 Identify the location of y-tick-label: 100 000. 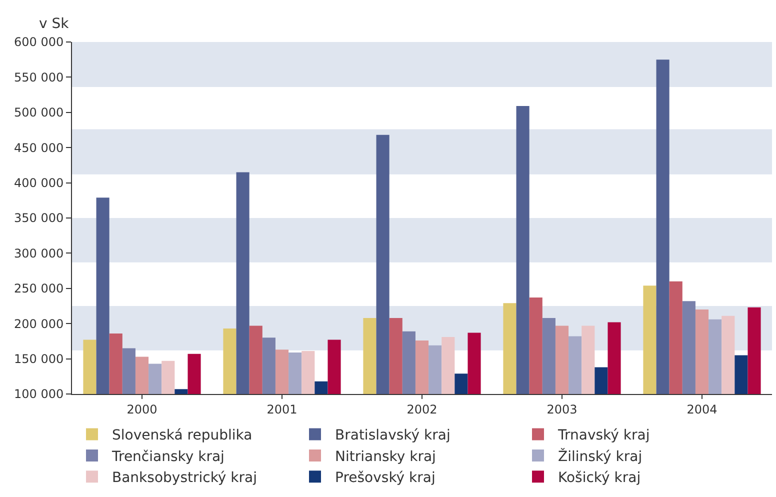
(39, 394).